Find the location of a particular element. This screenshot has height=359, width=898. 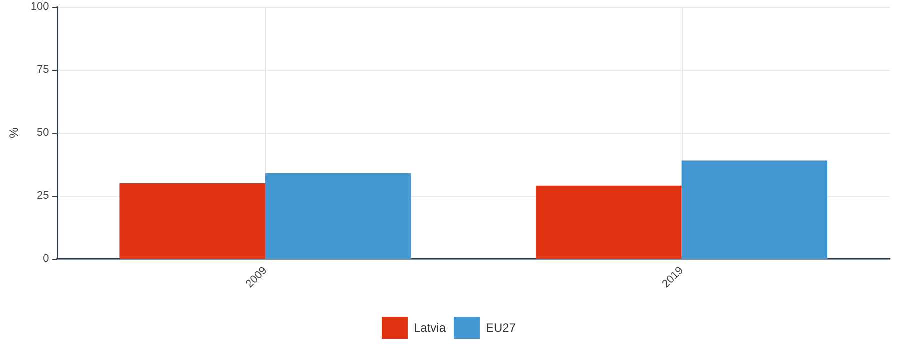

legend-label: Latvia is located at coordinates (430, 328).